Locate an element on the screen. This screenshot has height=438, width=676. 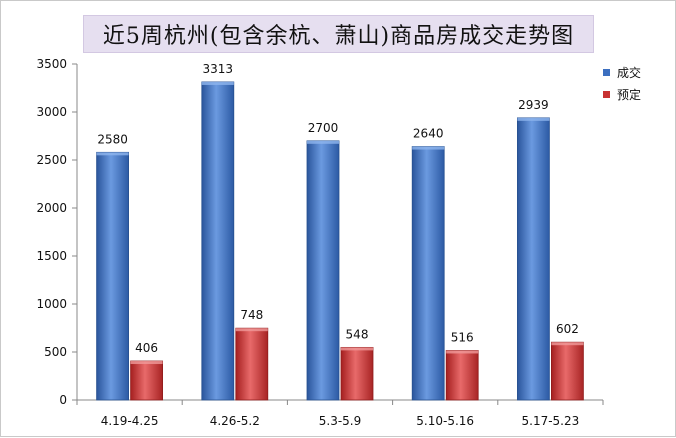
y-tick-label: 1000 is located at coordinates (51, 304).